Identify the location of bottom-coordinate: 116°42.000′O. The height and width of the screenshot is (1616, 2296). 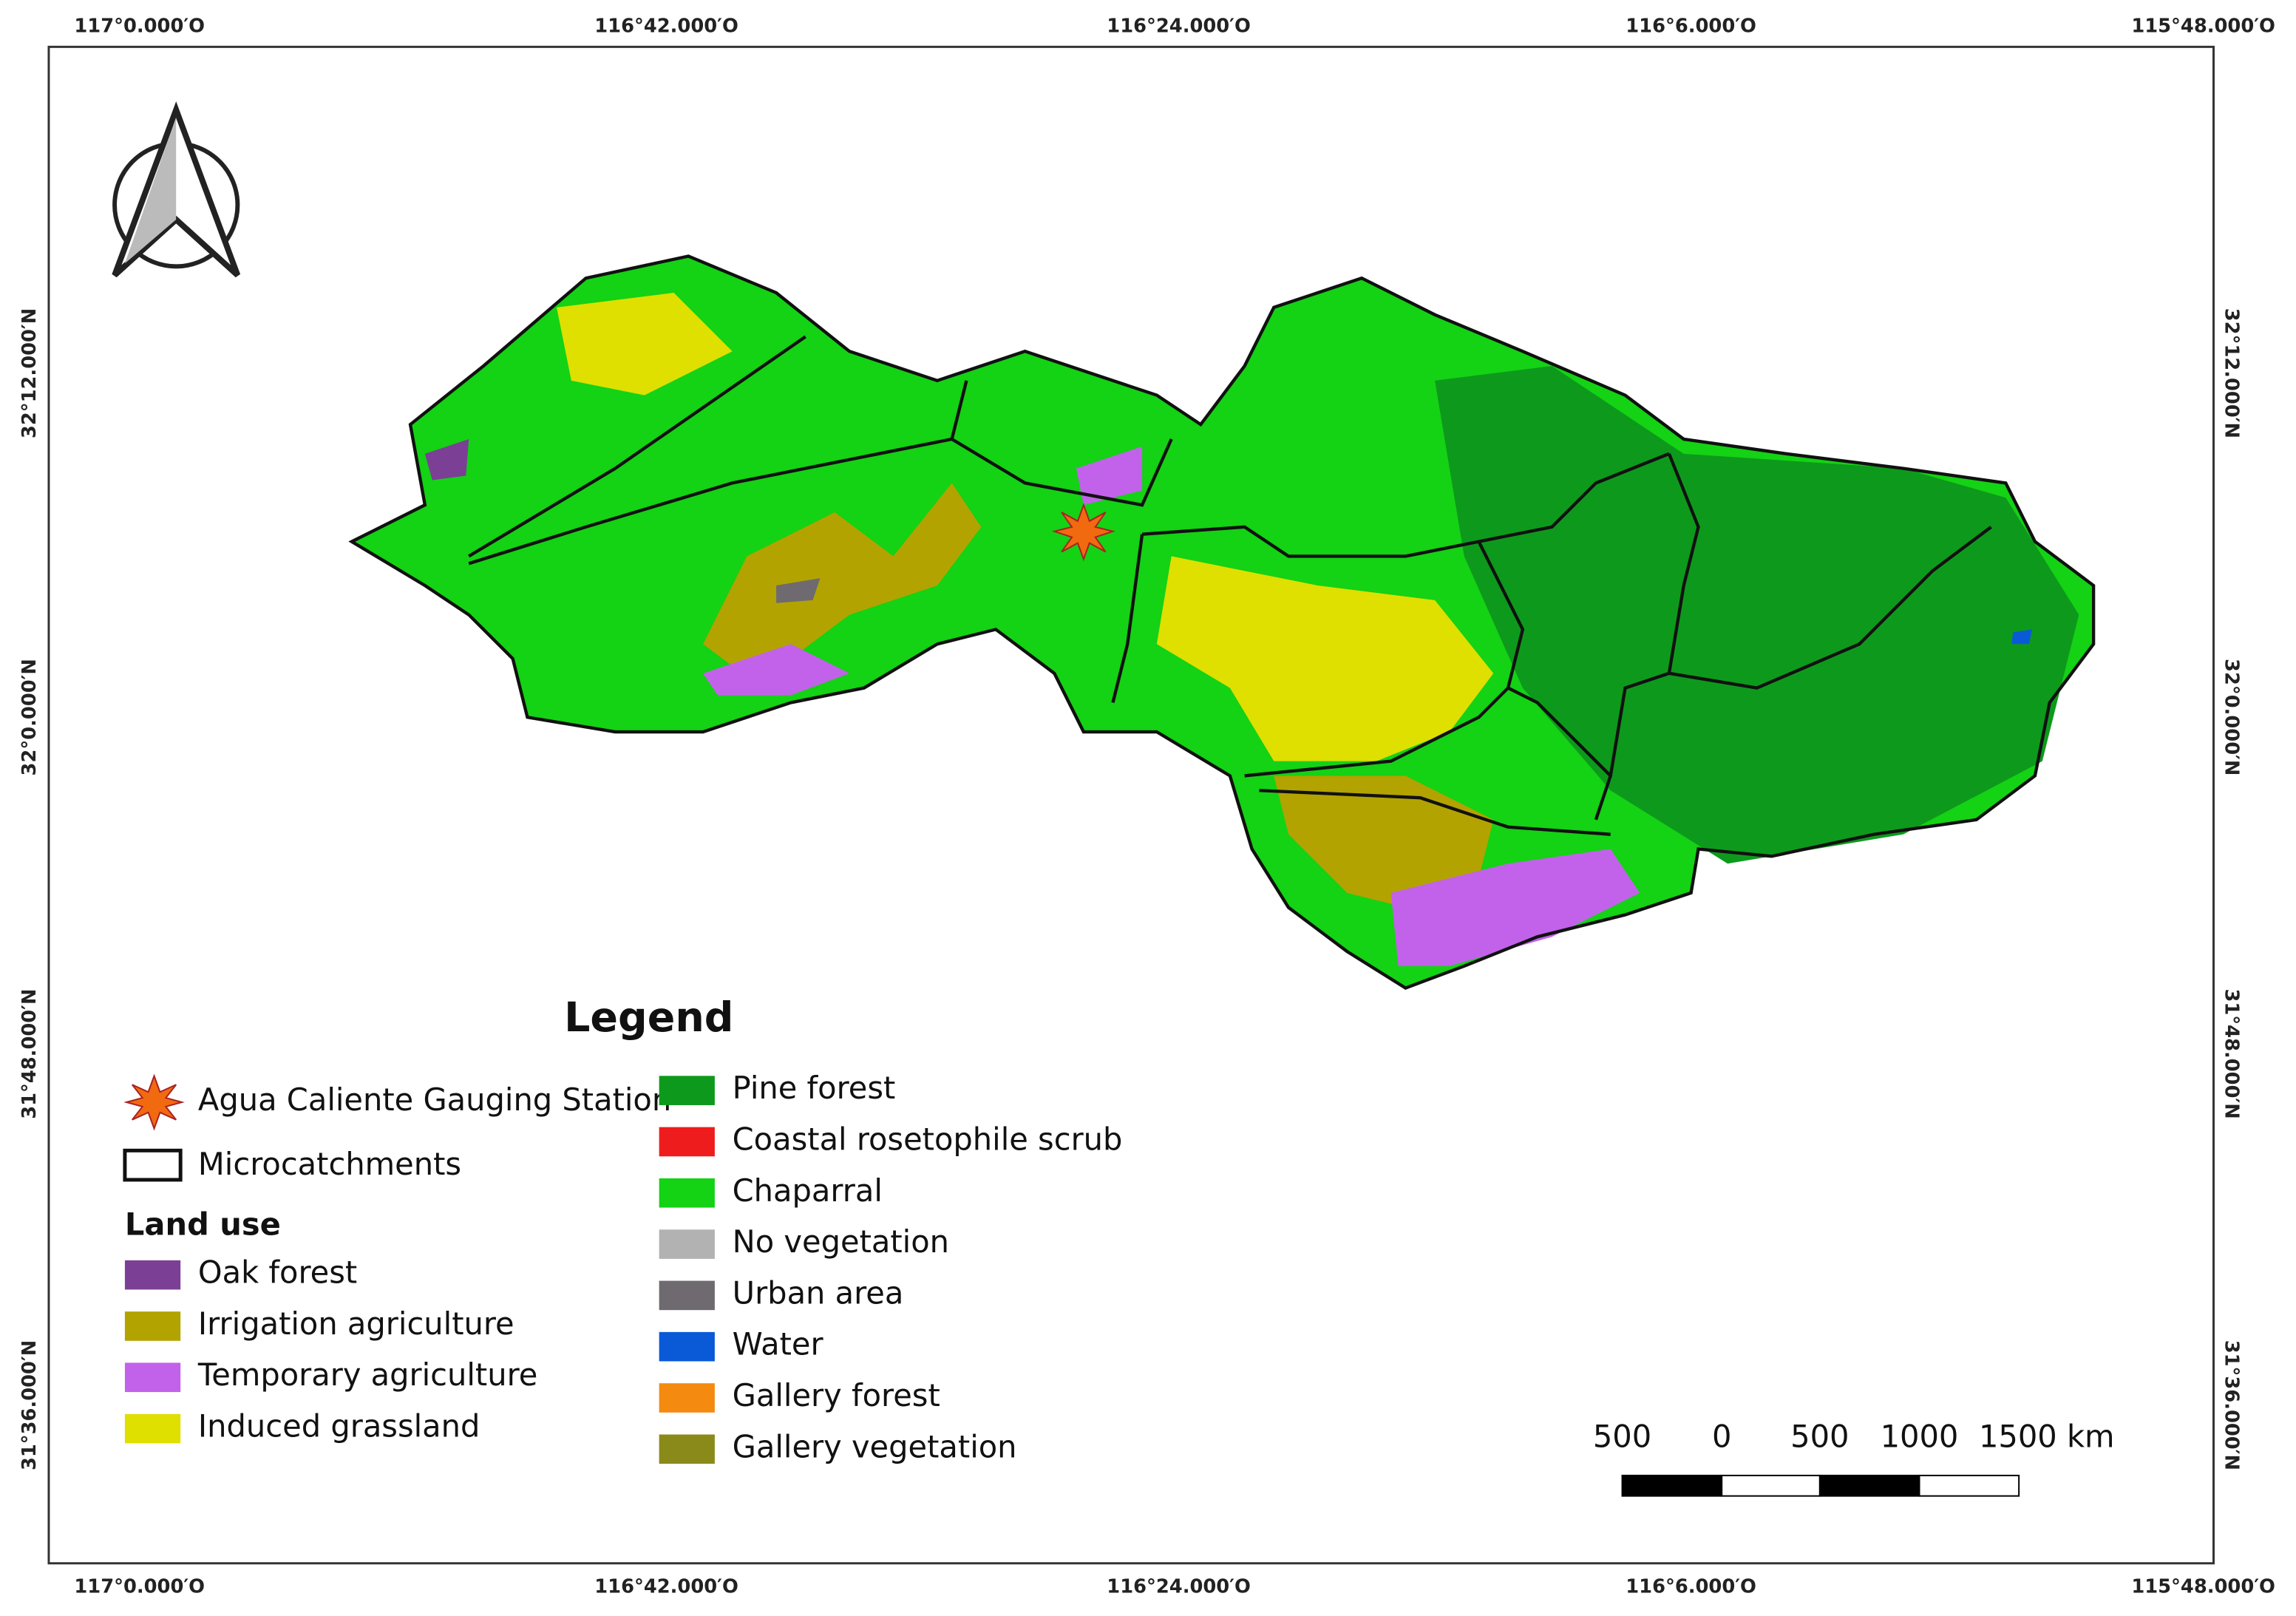
(666, 1586).